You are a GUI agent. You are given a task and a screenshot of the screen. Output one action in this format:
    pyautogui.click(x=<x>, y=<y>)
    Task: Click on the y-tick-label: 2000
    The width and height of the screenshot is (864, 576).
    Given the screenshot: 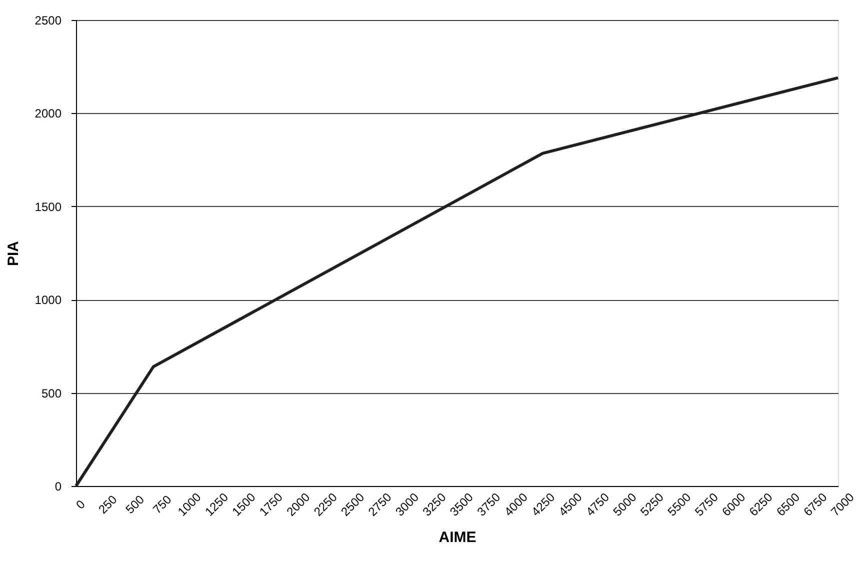 What is the action you would take?
    pyautogui.click(x=48, y=113)
    